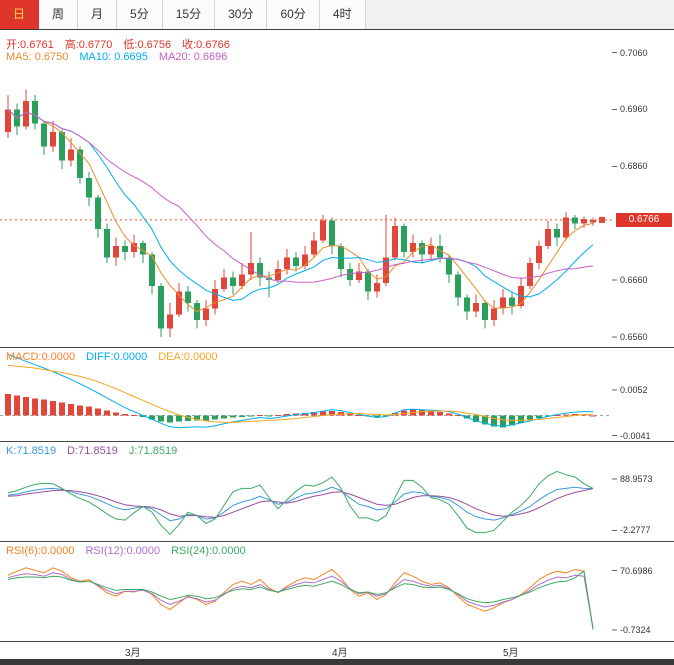  Describe the element at coordinates (644, 219) in the screenshot. I see `current-price-badge: 0.6766` at that location.